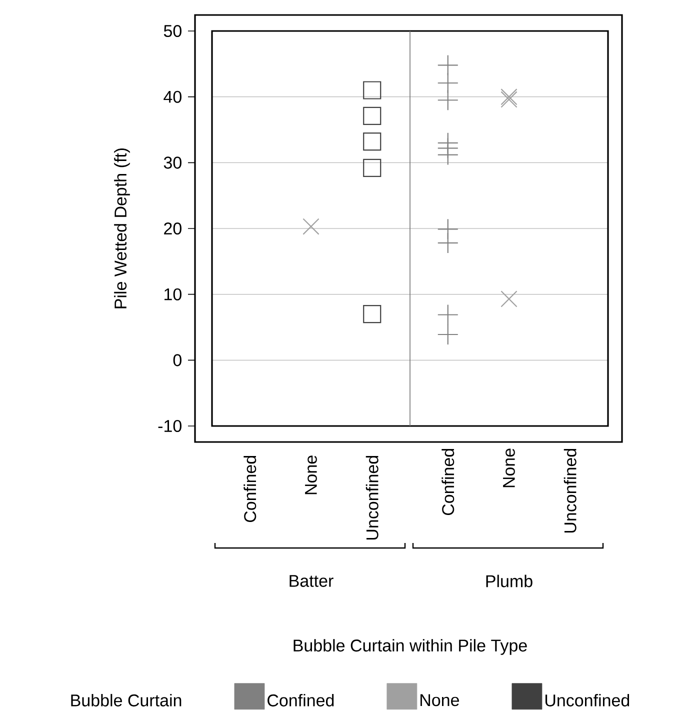  What do you see at coordinates (173, 96) in the screenshot?
I see `y-tick-label: 40` at bounding box center [173, 96].